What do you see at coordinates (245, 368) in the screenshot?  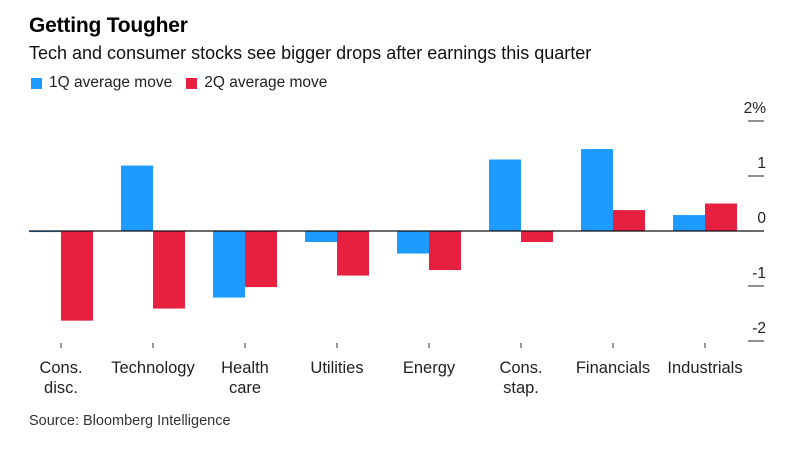 I see `x-tick-label-2: Health` at bounding box center [245, 368].